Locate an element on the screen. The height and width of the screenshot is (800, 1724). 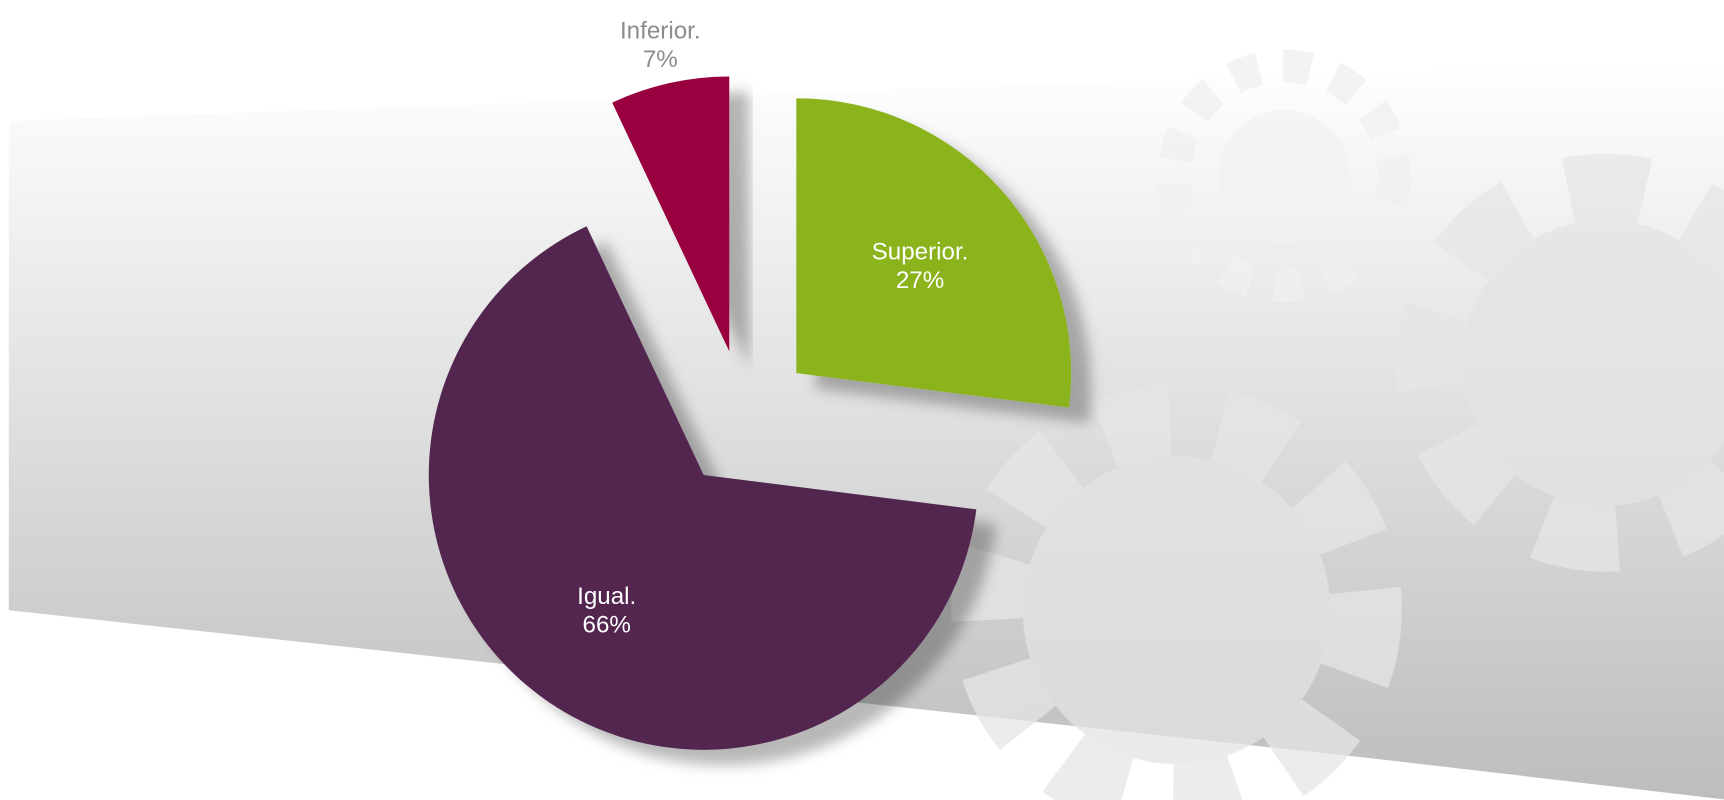
slice-value: 27% is located at coordinates (920, 280).